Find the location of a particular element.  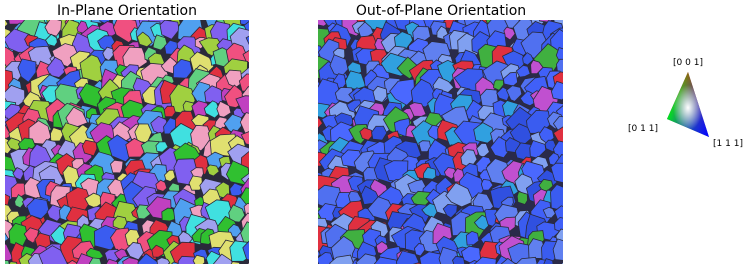

key-label: [1 1 1] is located at coordinates (728, 144).